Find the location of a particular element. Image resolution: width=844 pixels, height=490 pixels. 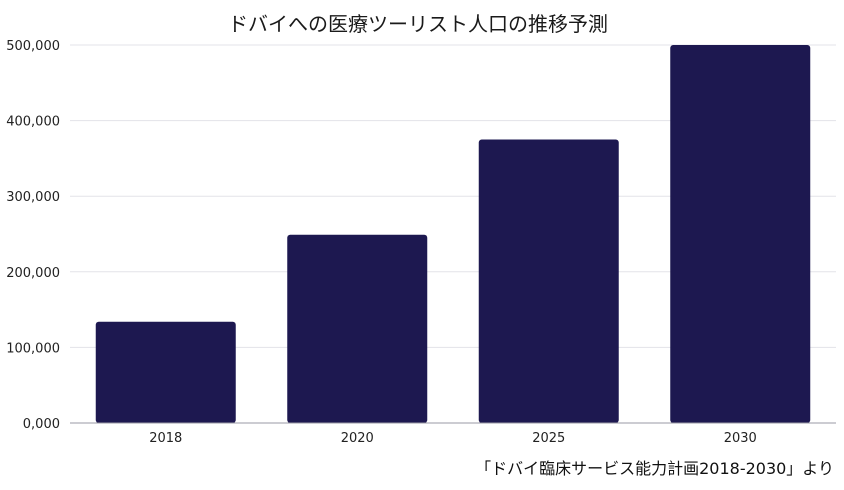

y-tick-label: 200,000 is located at coordinates (33, 273).